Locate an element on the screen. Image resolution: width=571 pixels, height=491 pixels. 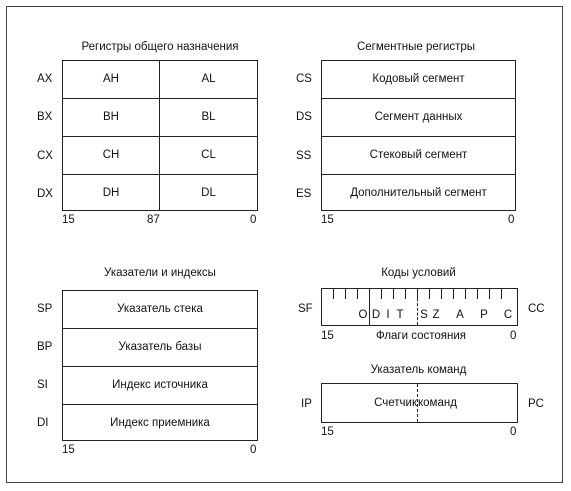
seg-name-es: ES is located at coordinates (304, 194).